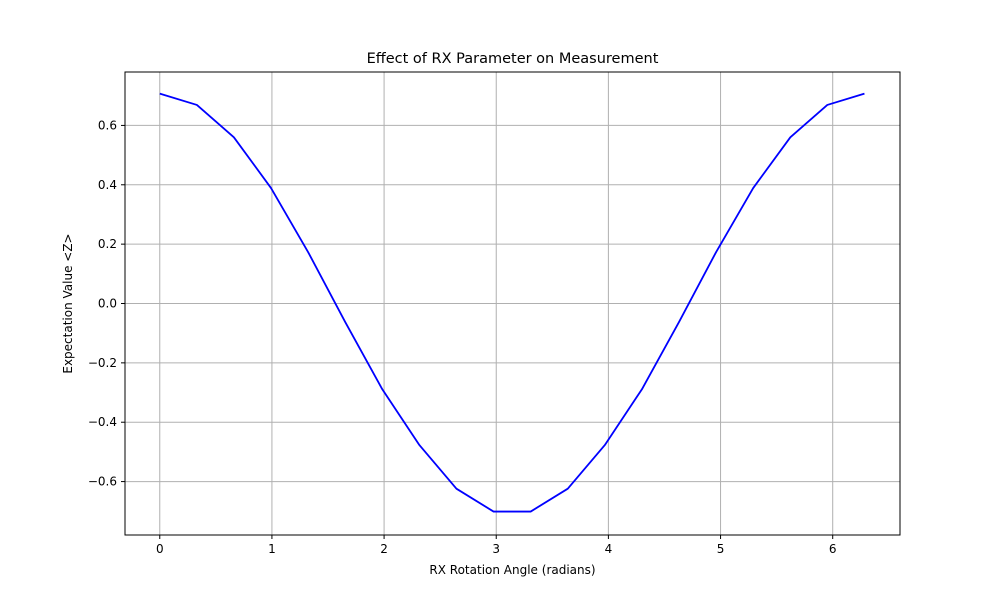 This screenshot has height=600, width=1000. I want to click on x-tick-label: 0, so click(160, 549).